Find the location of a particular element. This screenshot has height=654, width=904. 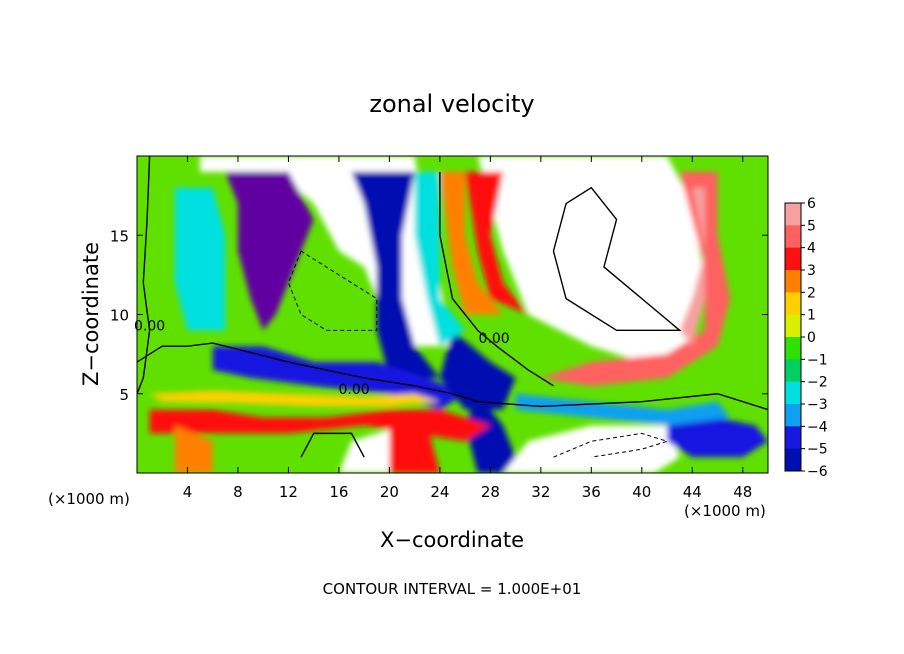

x-tick-label: 16 is located at coordinates (338, 492).